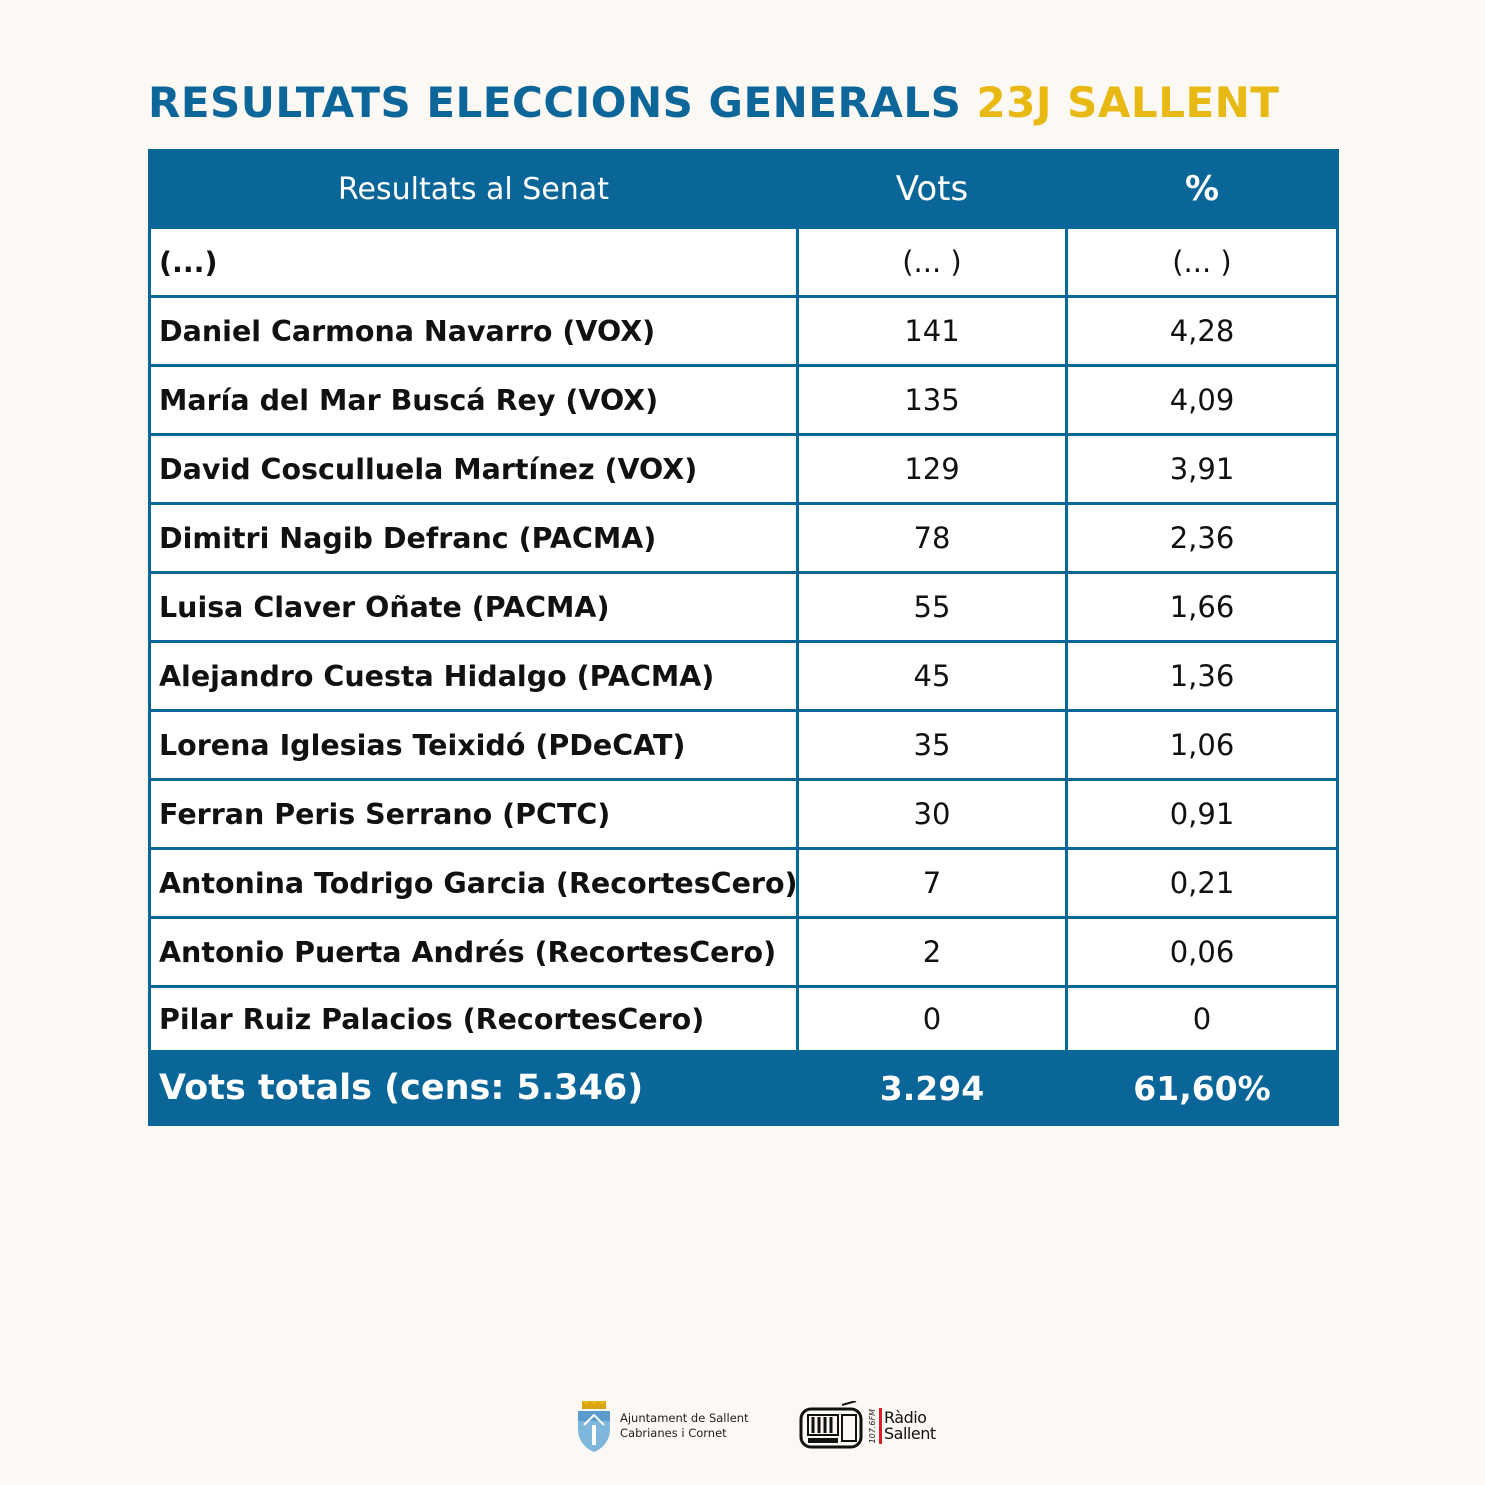  I want to click on candidate-percent: 1,06, so click(1202, 745).